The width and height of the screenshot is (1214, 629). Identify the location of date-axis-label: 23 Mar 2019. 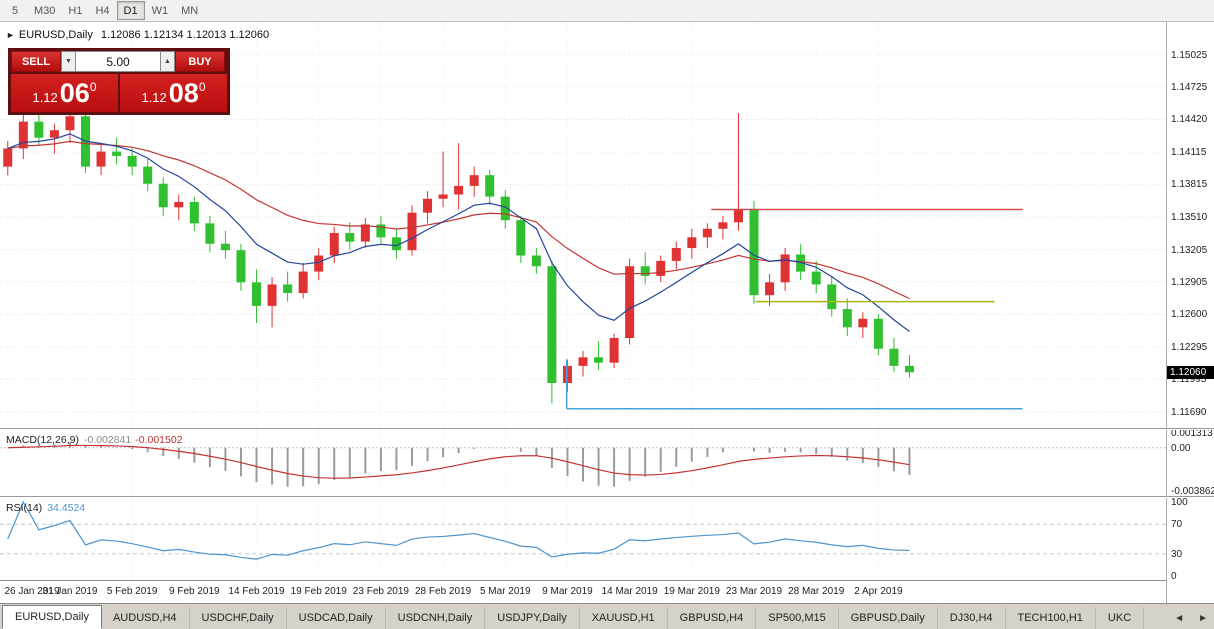
(754, 591).